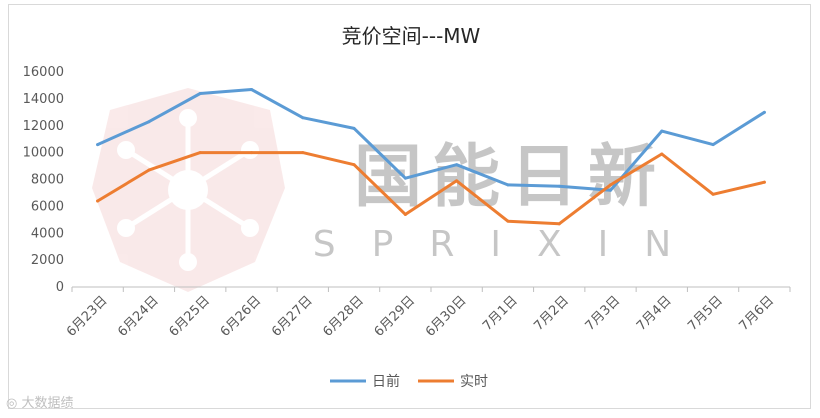  I want to click on watermark-logo, so click(188, 190).